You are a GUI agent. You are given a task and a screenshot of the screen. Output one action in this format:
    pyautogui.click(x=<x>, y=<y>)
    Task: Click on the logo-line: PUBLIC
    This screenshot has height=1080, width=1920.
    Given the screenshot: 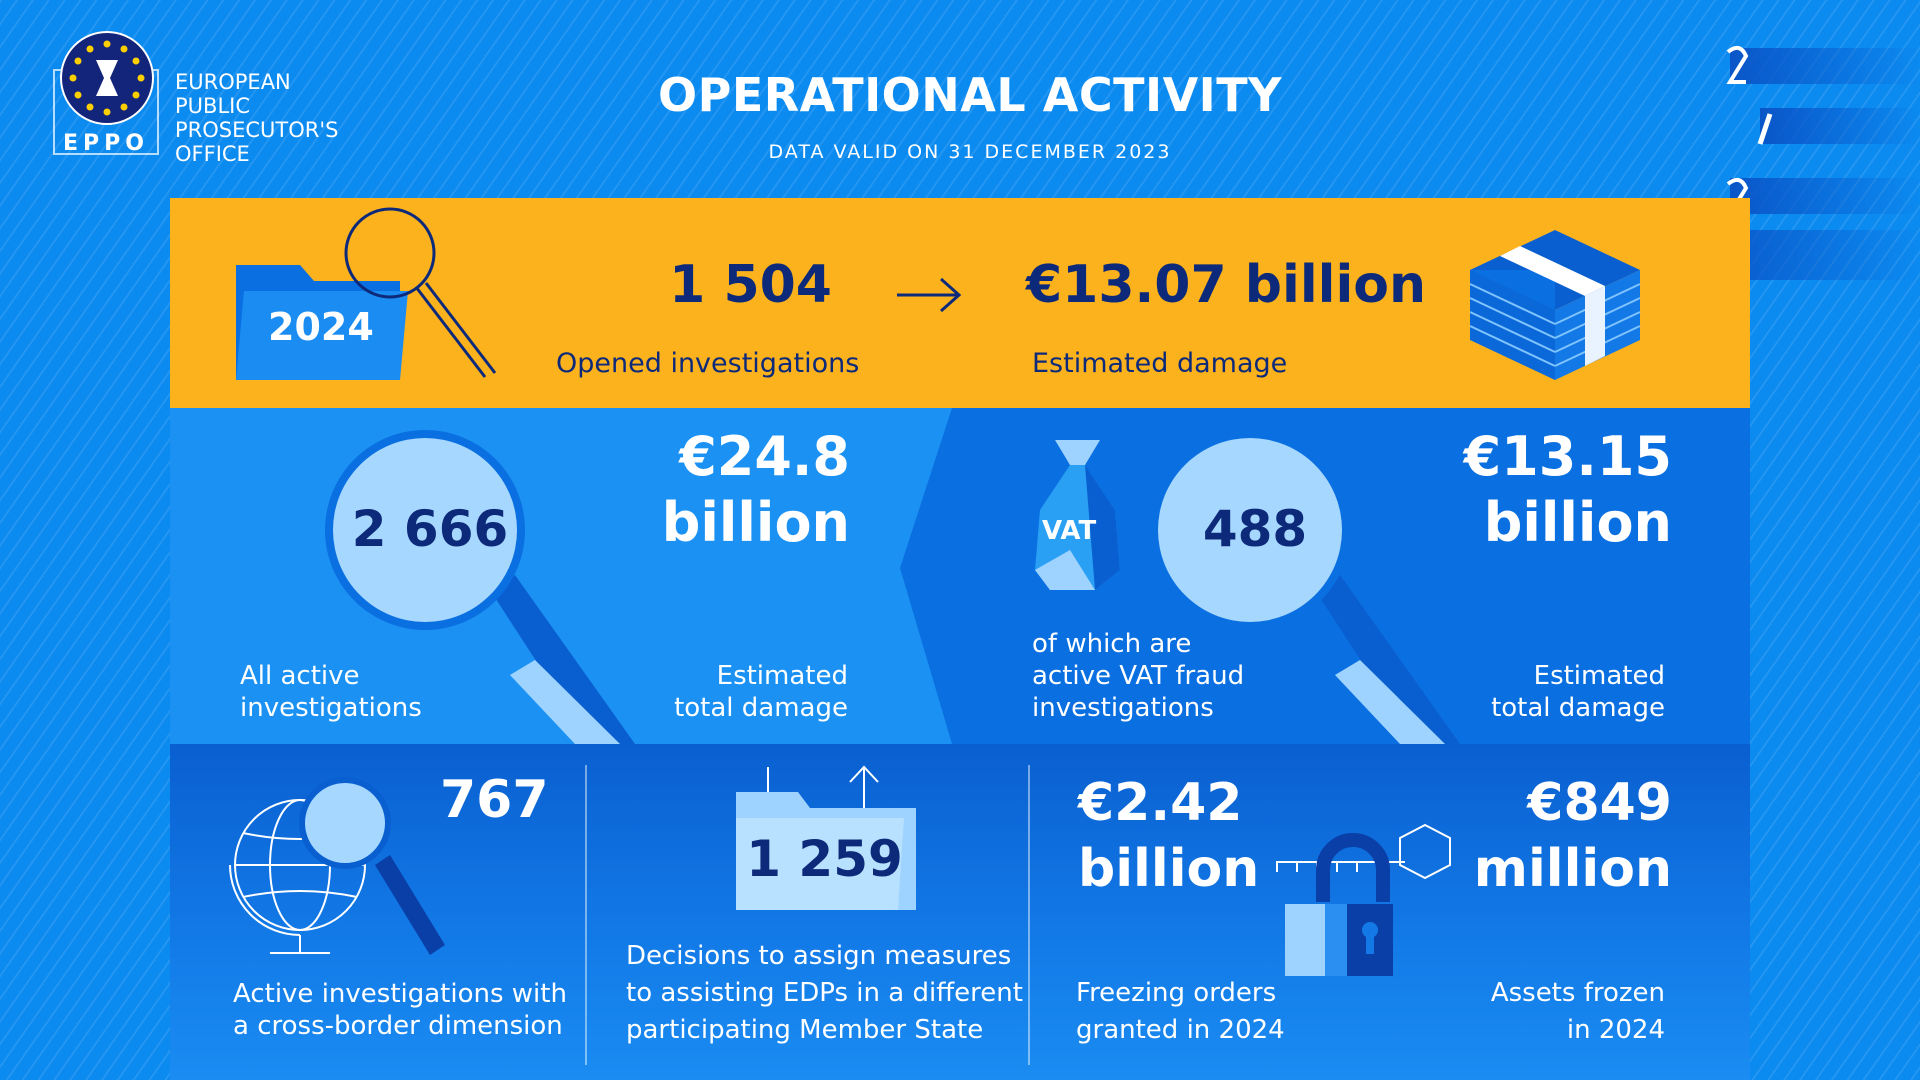 What is the action you would take?
    pyautogui.click(x=212, y=106)
    